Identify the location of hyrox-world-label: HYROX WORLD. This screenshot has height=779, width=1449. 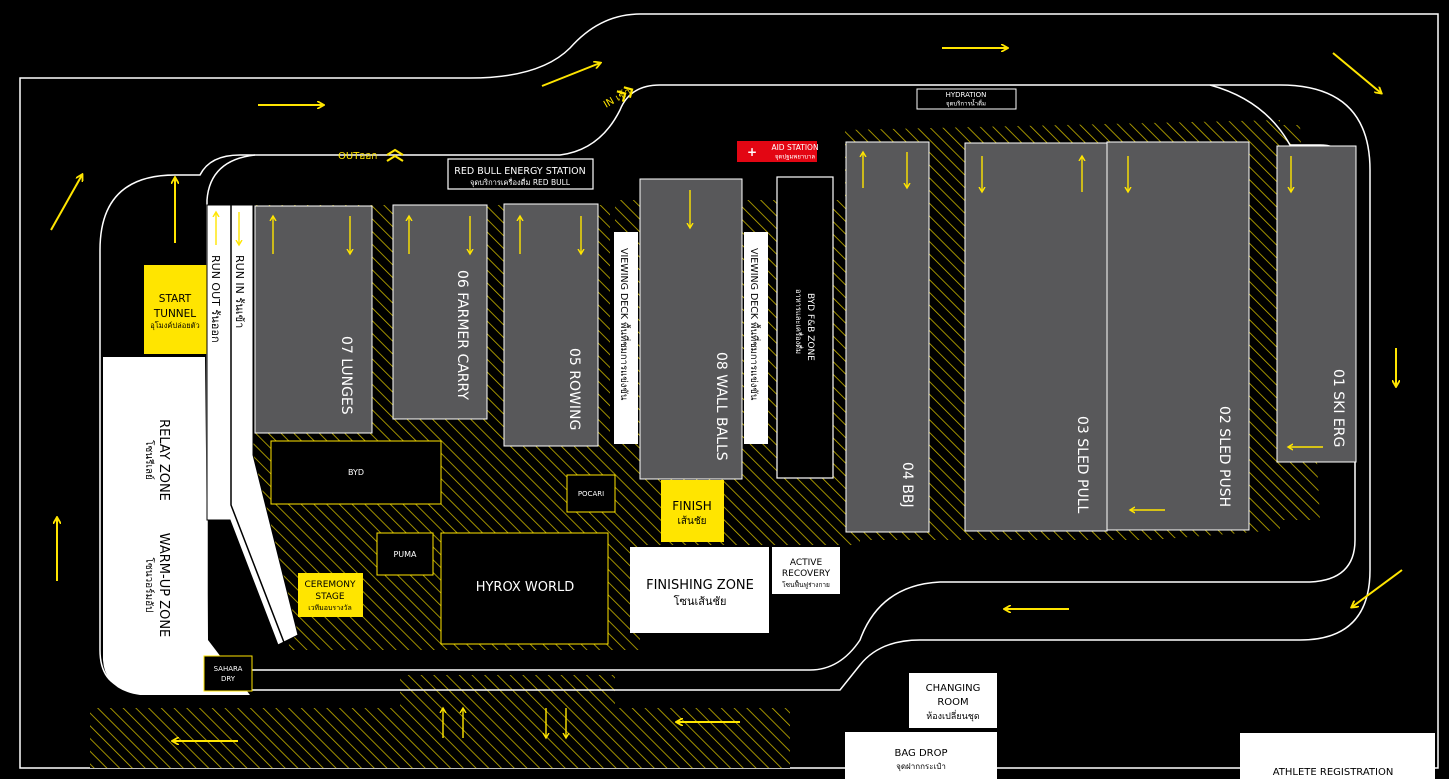
(525, 587).